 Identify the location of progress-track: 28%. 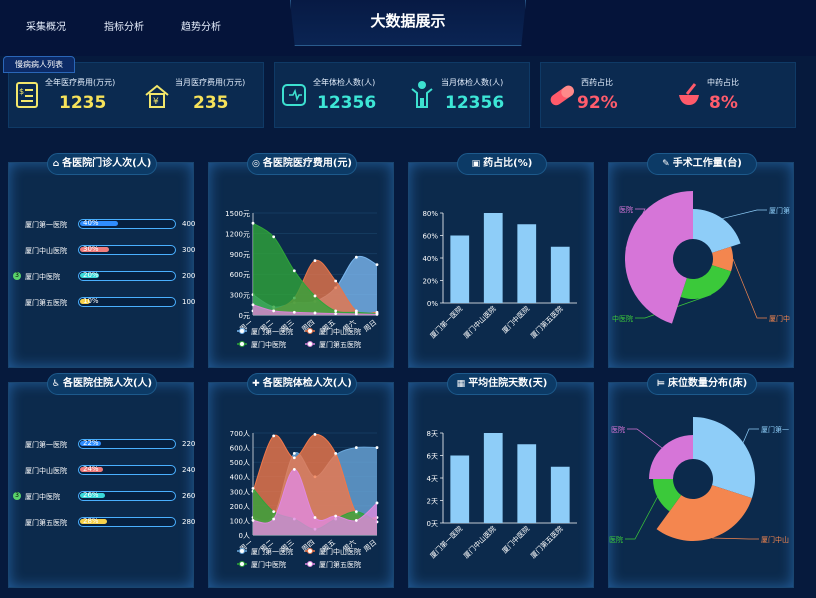
(127, 522).